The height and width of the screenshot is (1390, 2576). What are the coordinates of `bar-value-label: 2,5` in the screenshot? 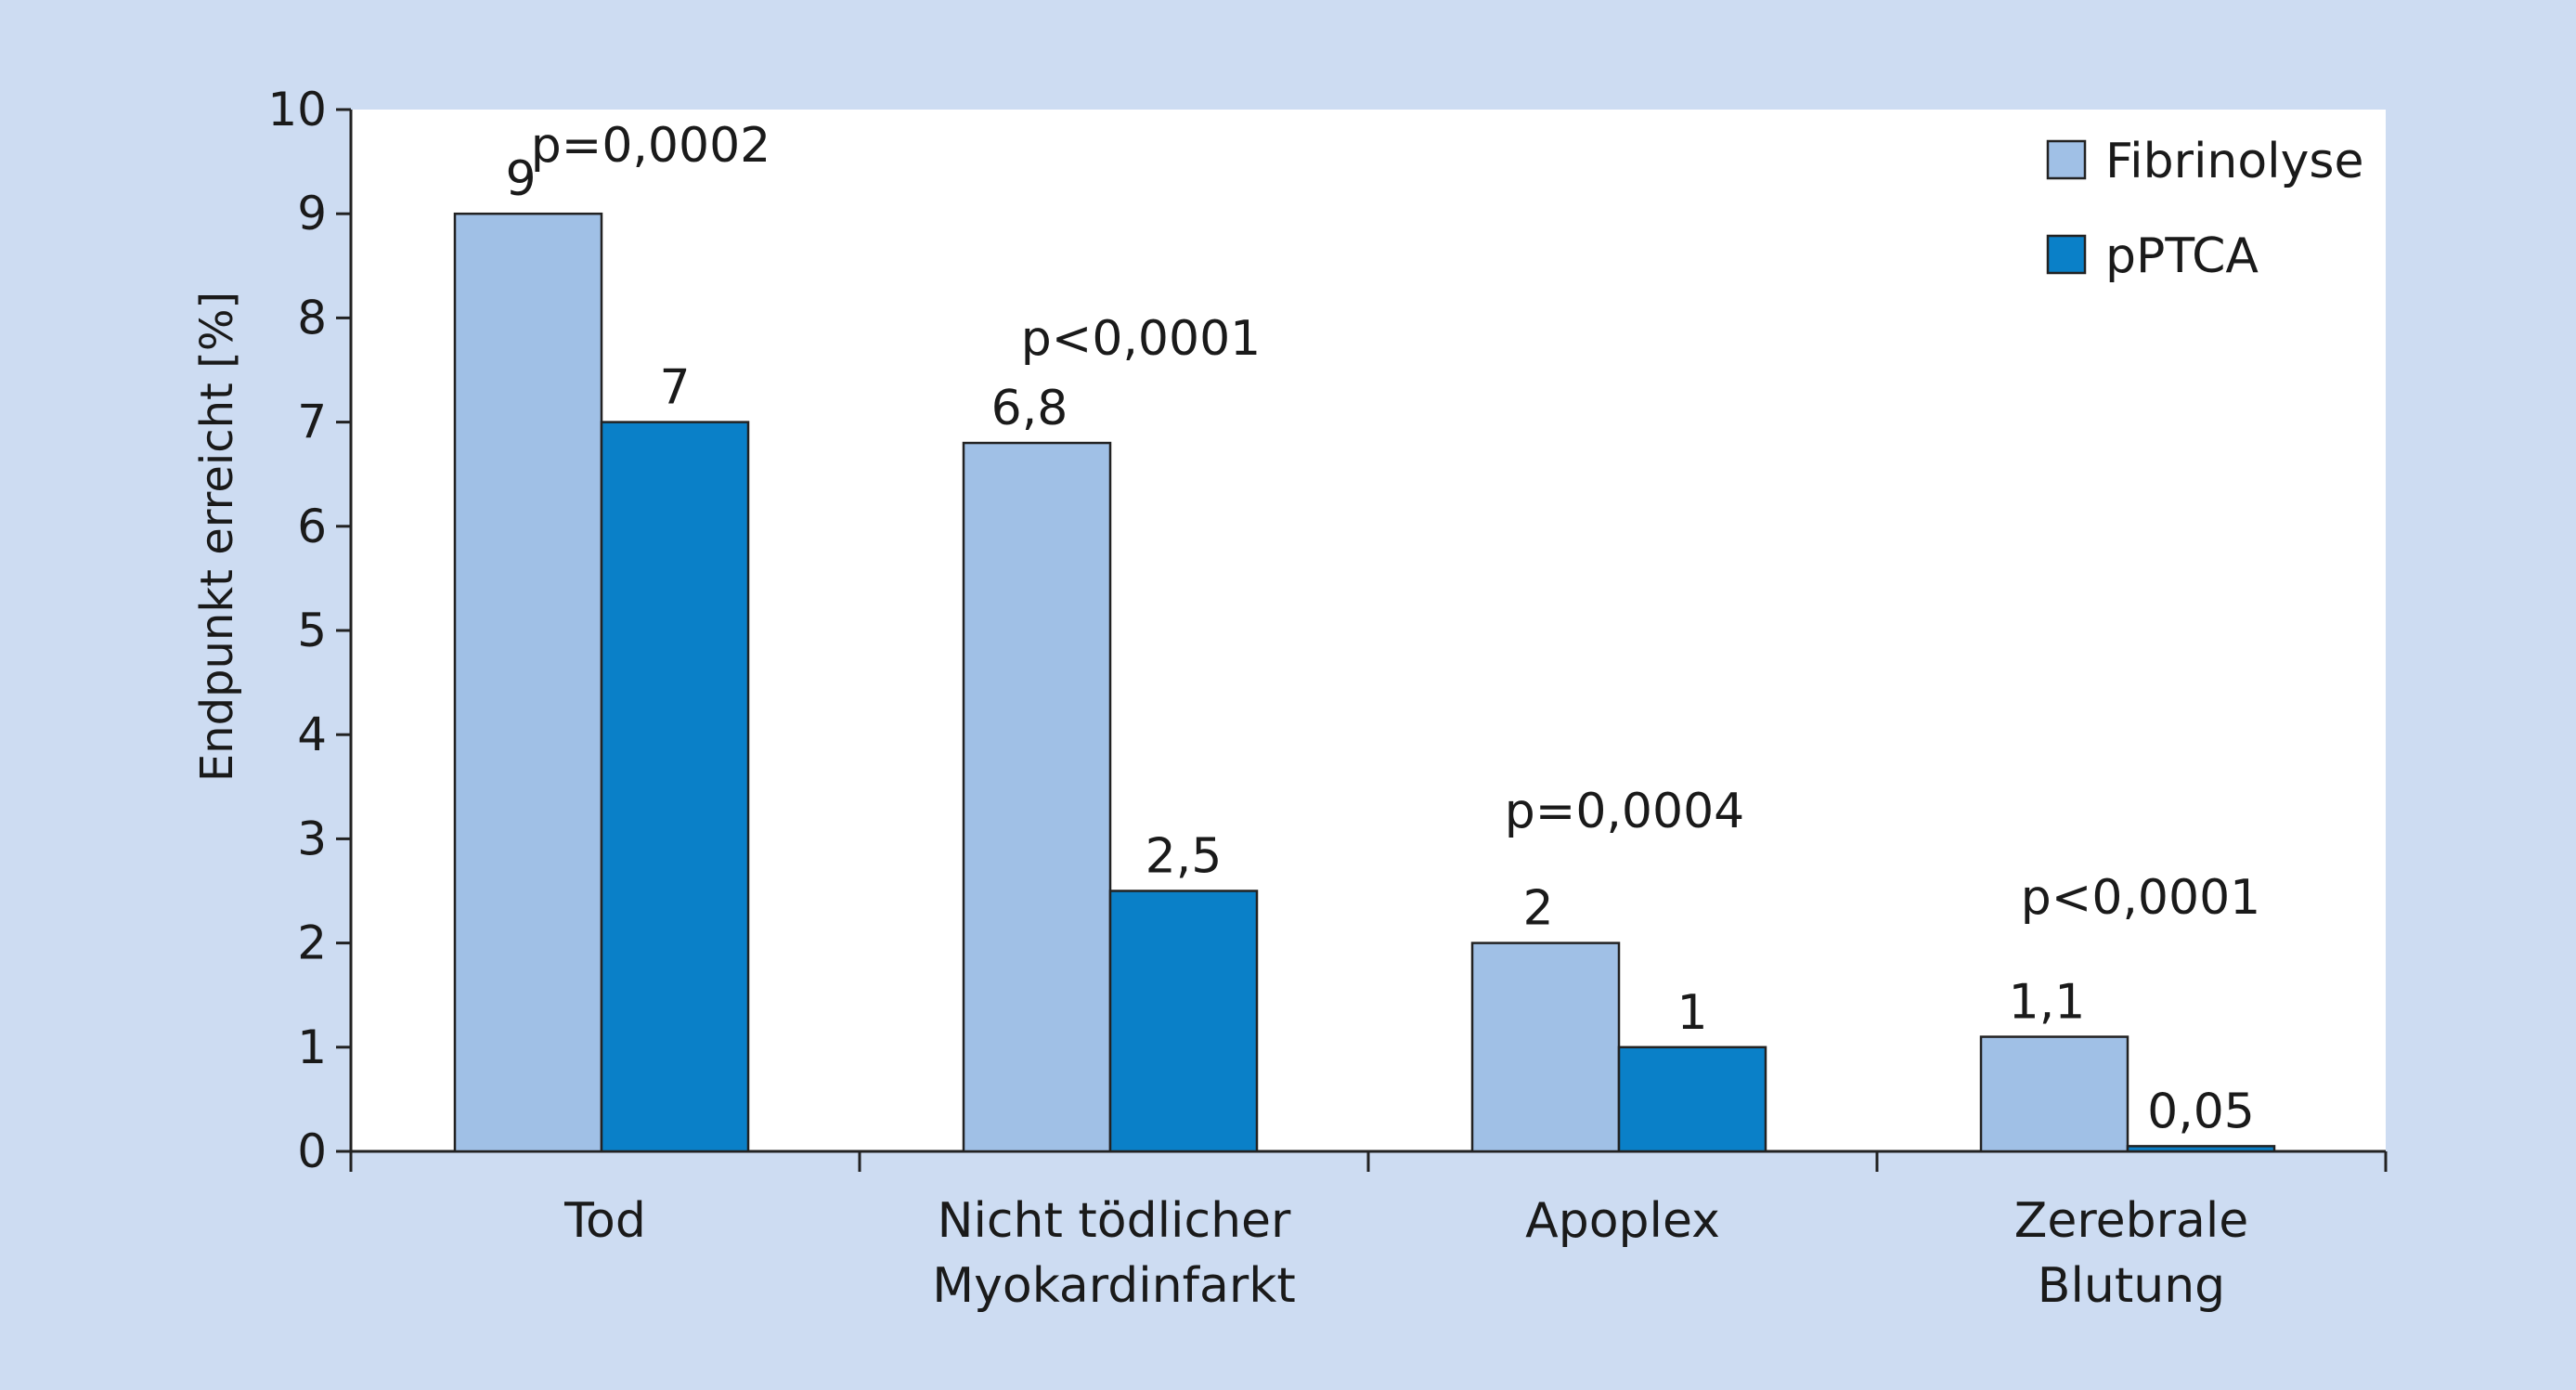 It's located at (1184, 857).